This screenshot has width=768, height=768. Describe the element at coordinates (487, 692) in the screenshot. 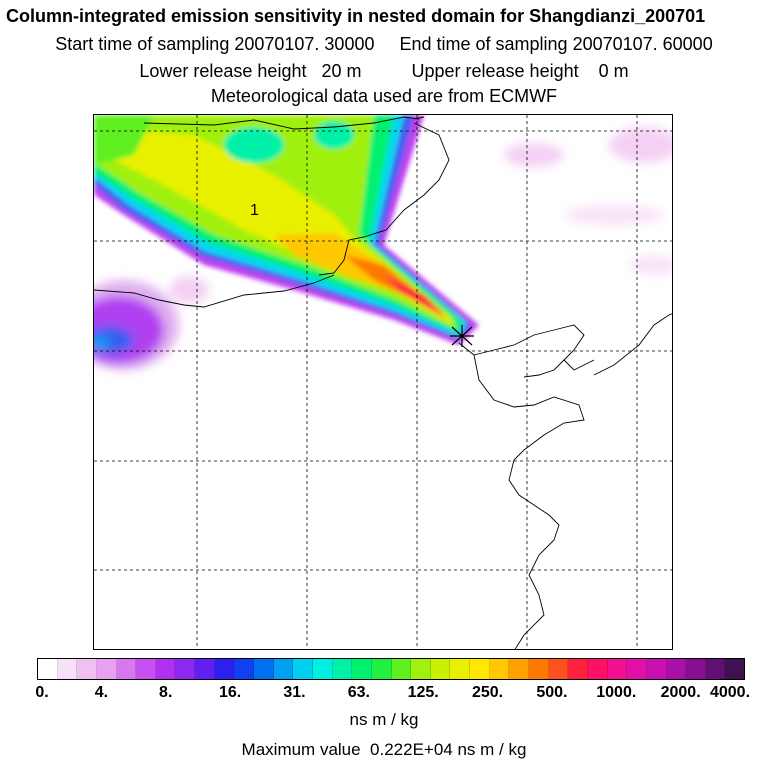

I see `colorbar-tick-label: 250.` at that location.